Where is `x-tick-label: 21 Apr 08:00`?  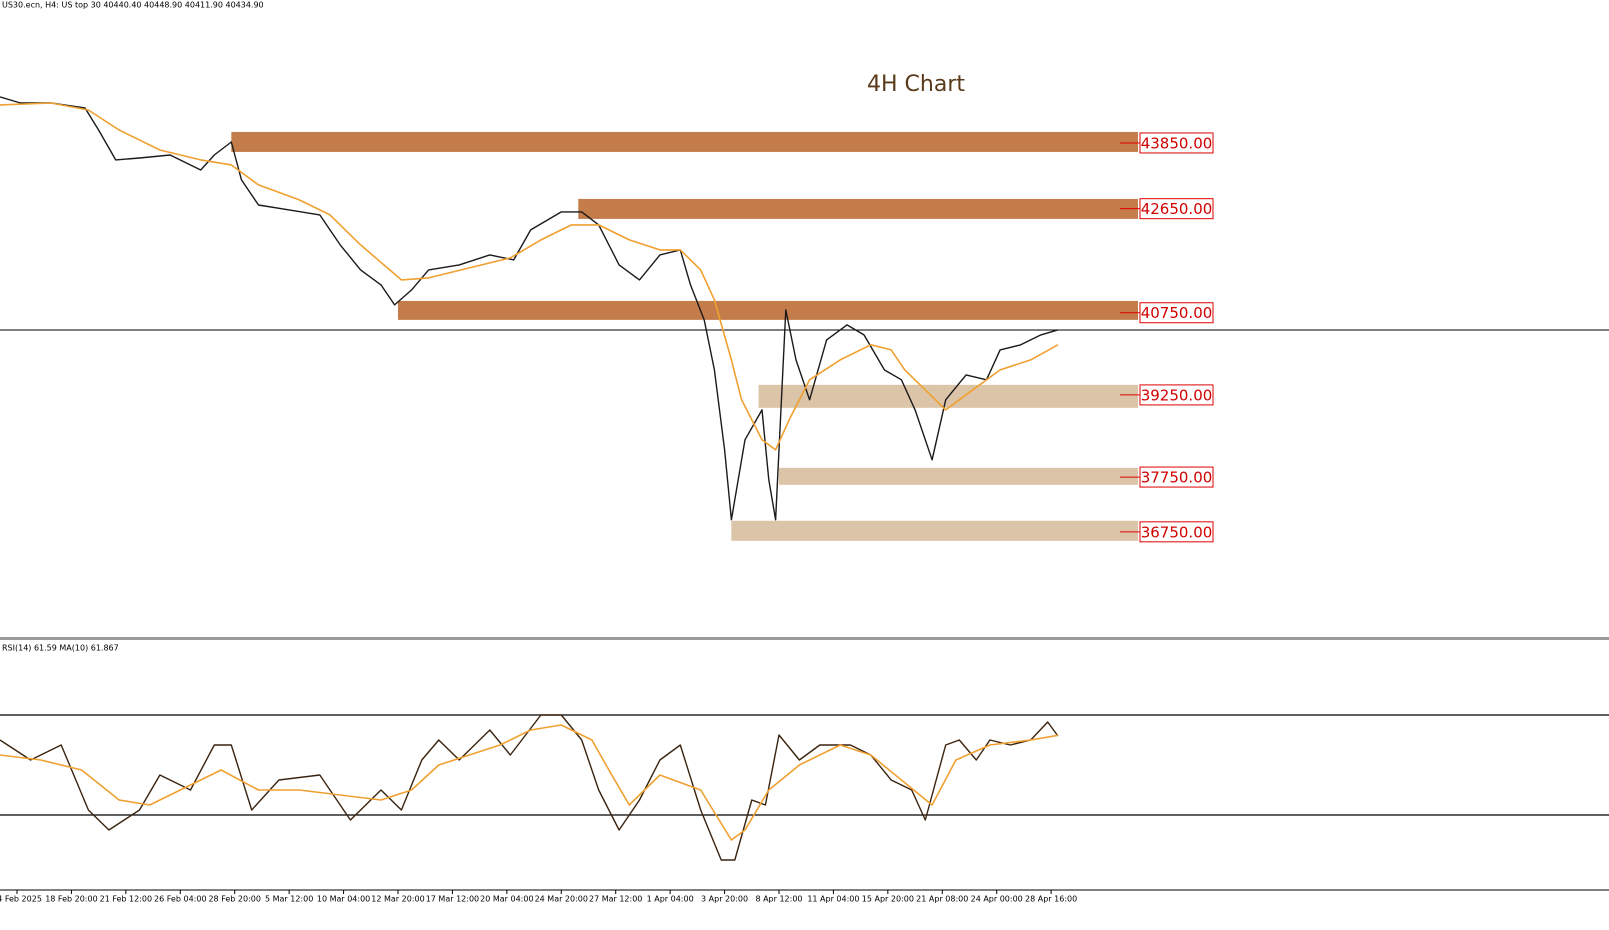 x-tick-label: 21 Apr 08:00 is located at coordinates (942, 899).